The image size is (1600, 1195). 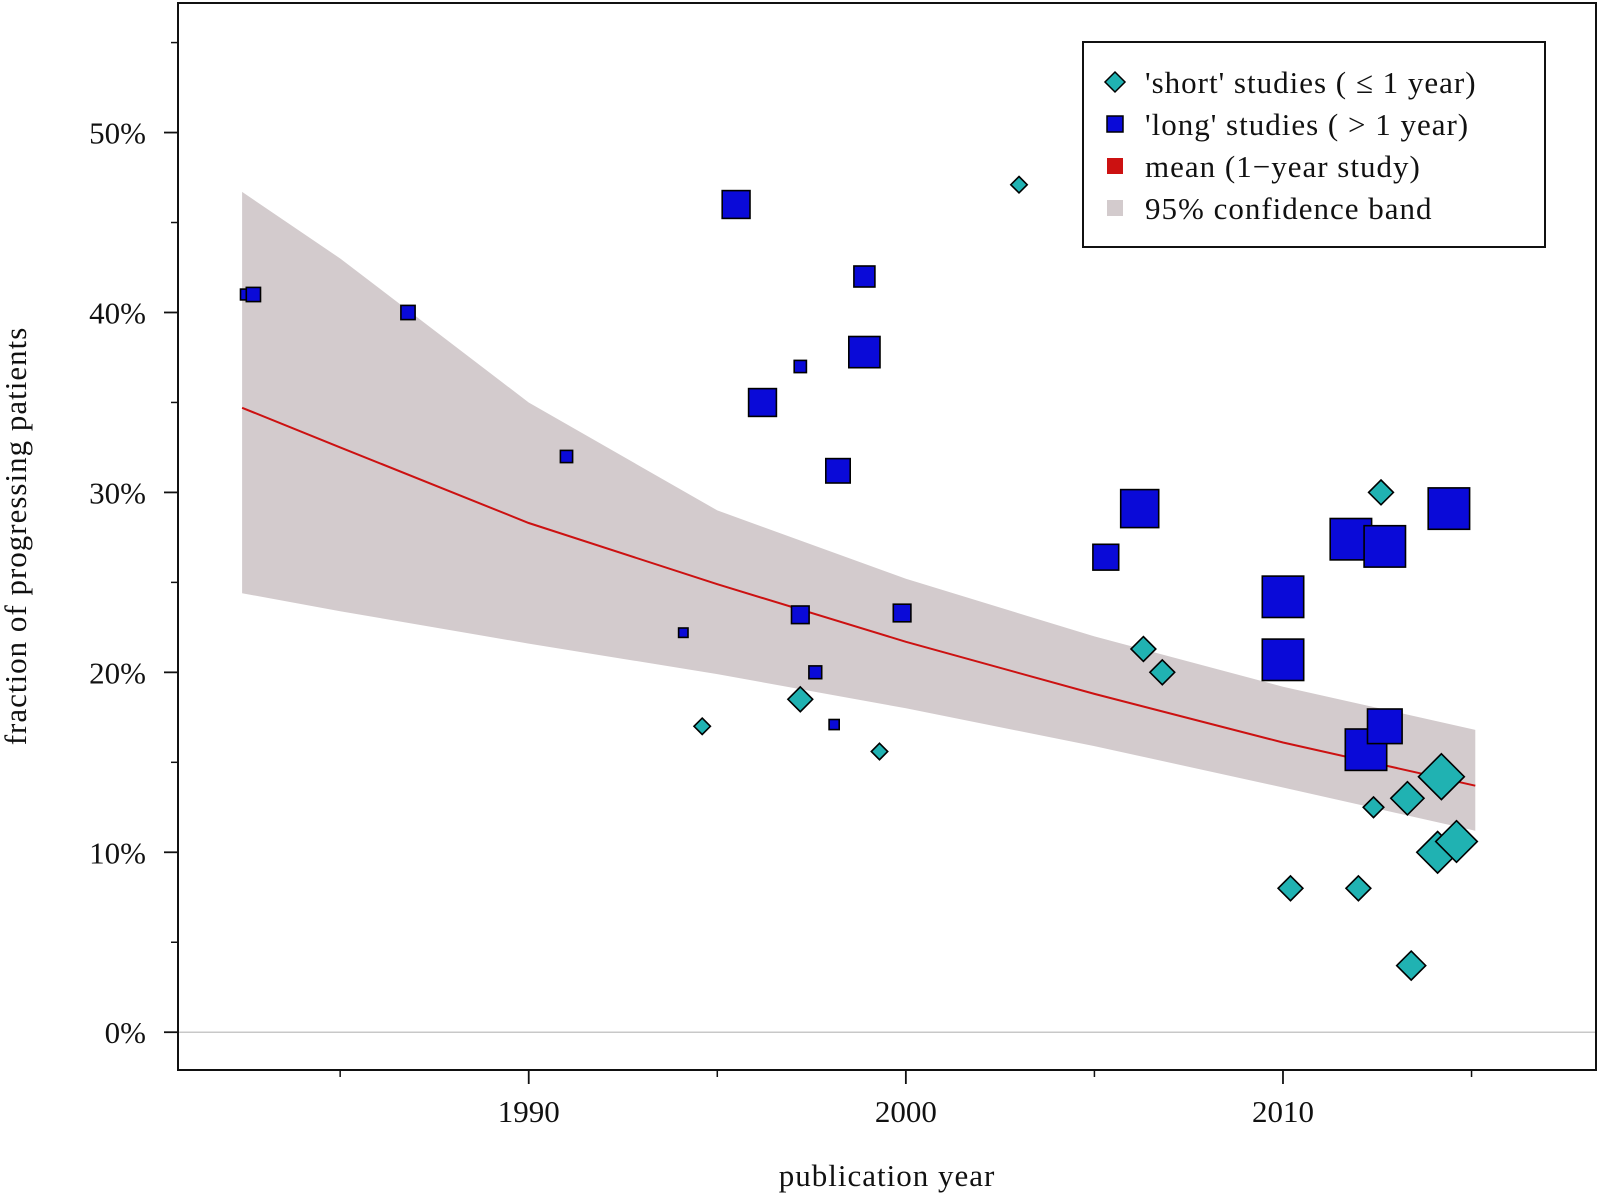 I want to click on y-tick-label-40: 40%, so click(x=117, y=312).